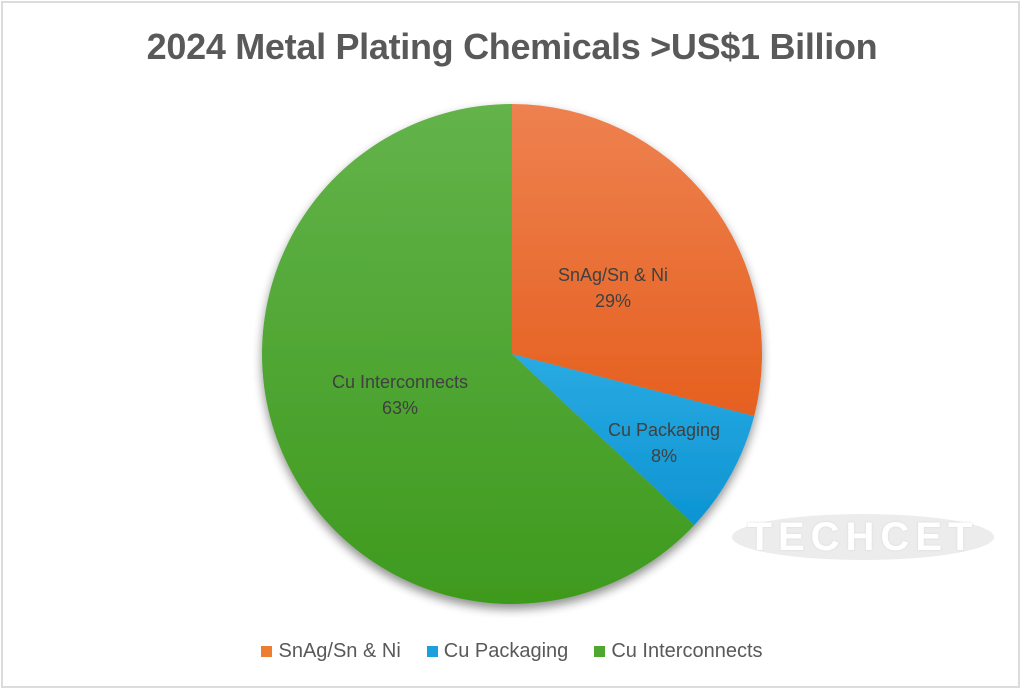 This screenshot has width=1024, height=692. I want to click on slice-cu-packaging, so click(633, 440).